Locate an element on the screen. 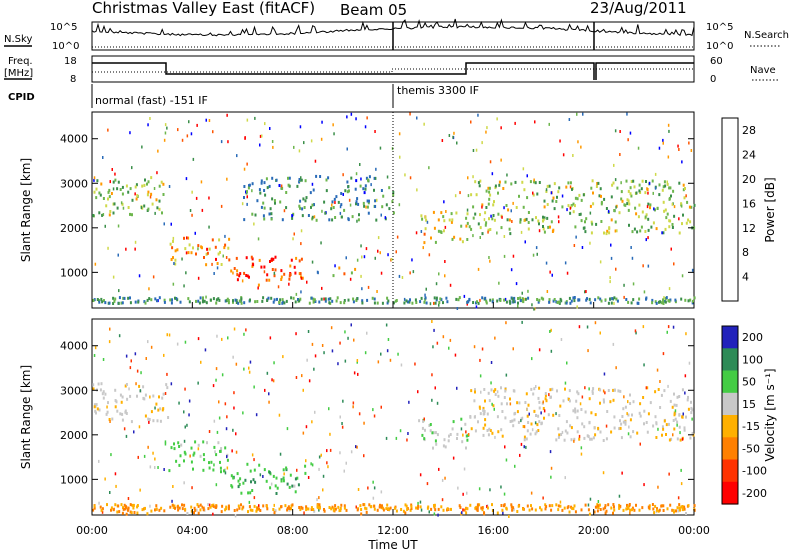  colorbar-tick-label: -100 is located at coordinates (754, 471).